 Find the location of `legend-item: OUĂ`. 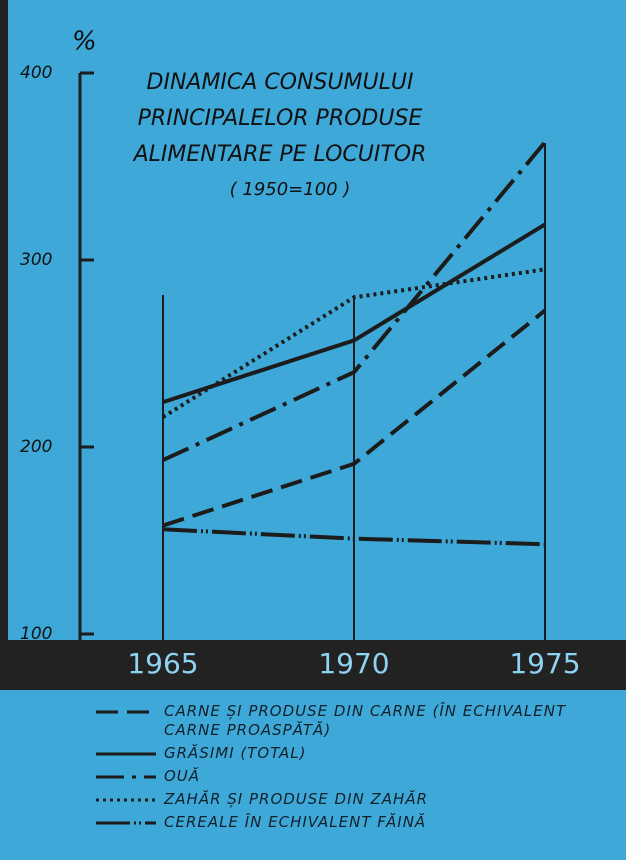

legend-item: OUĂ is located at coordinates (356, 776).